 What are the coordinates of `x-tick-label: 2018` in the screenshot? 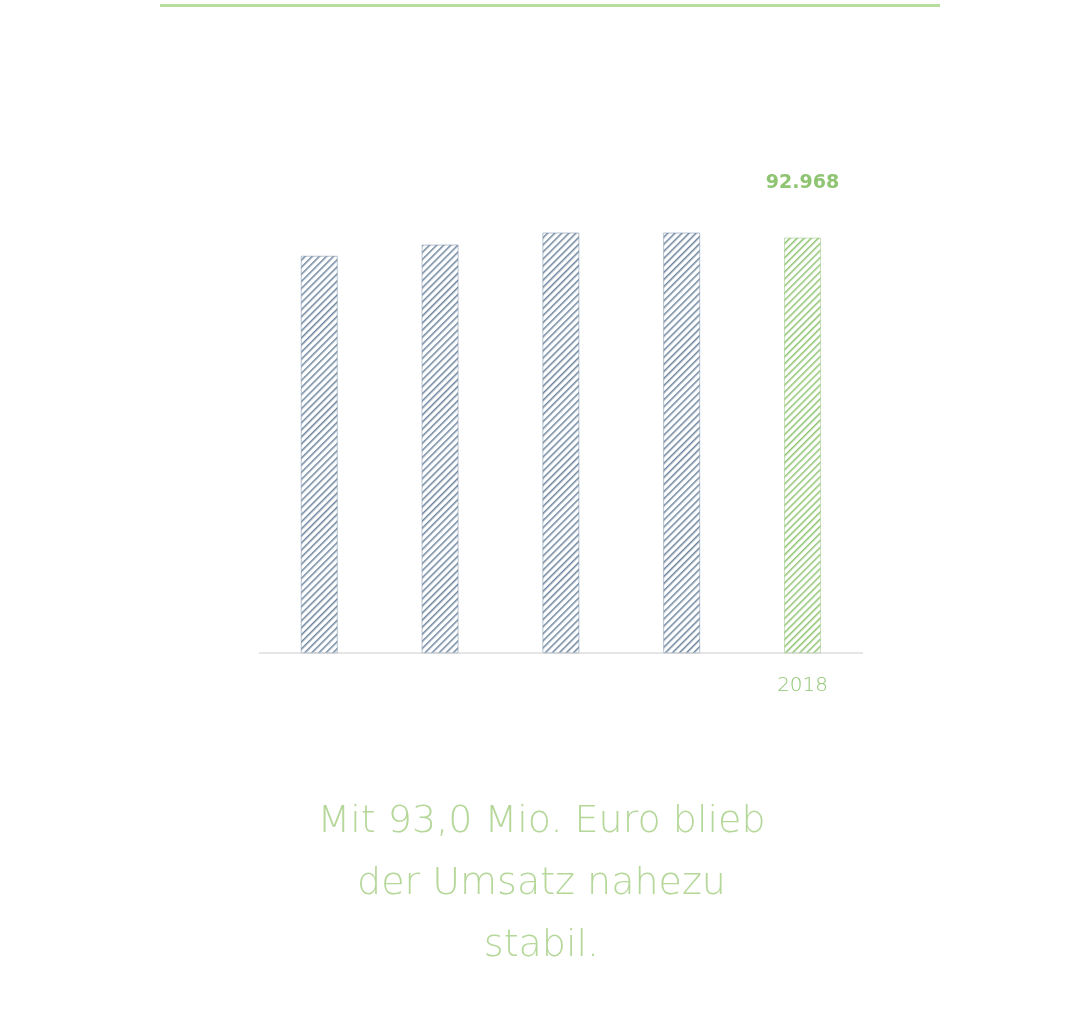 It's located at (803, 684).